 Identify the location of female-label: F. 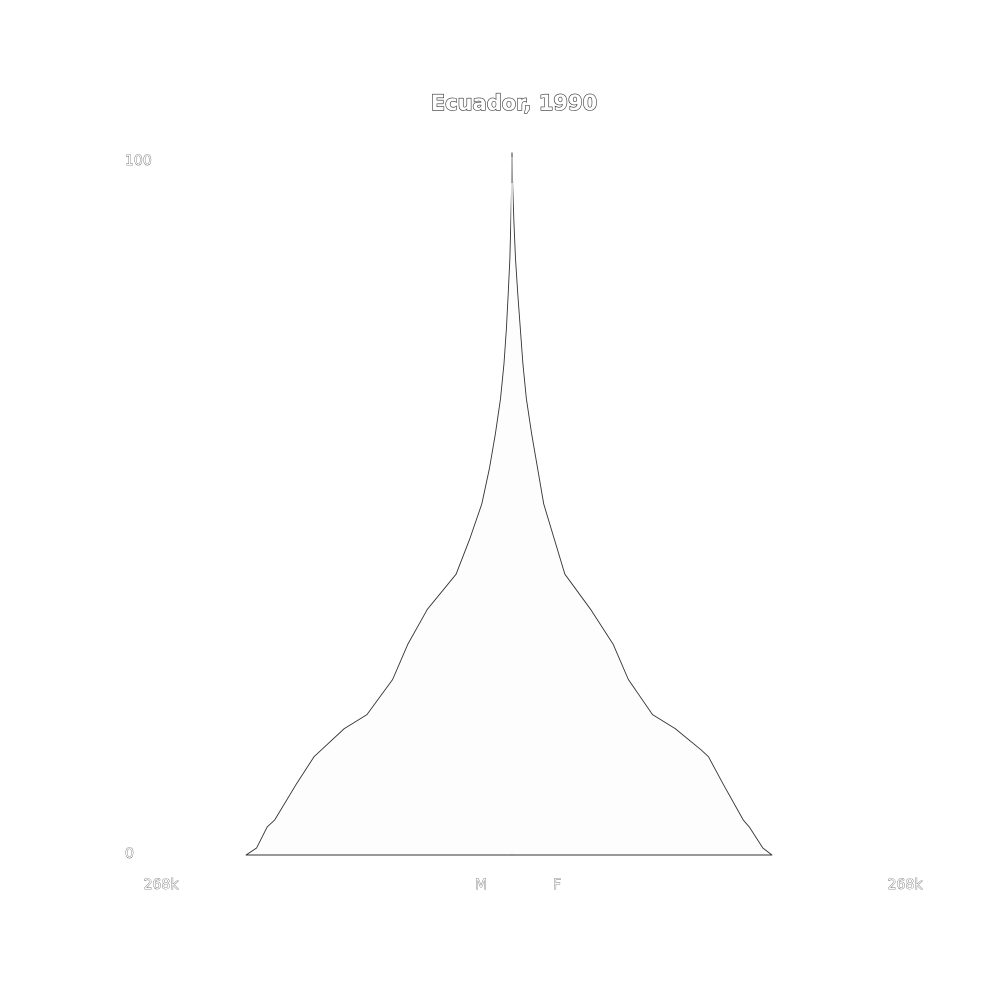
(557, 885).